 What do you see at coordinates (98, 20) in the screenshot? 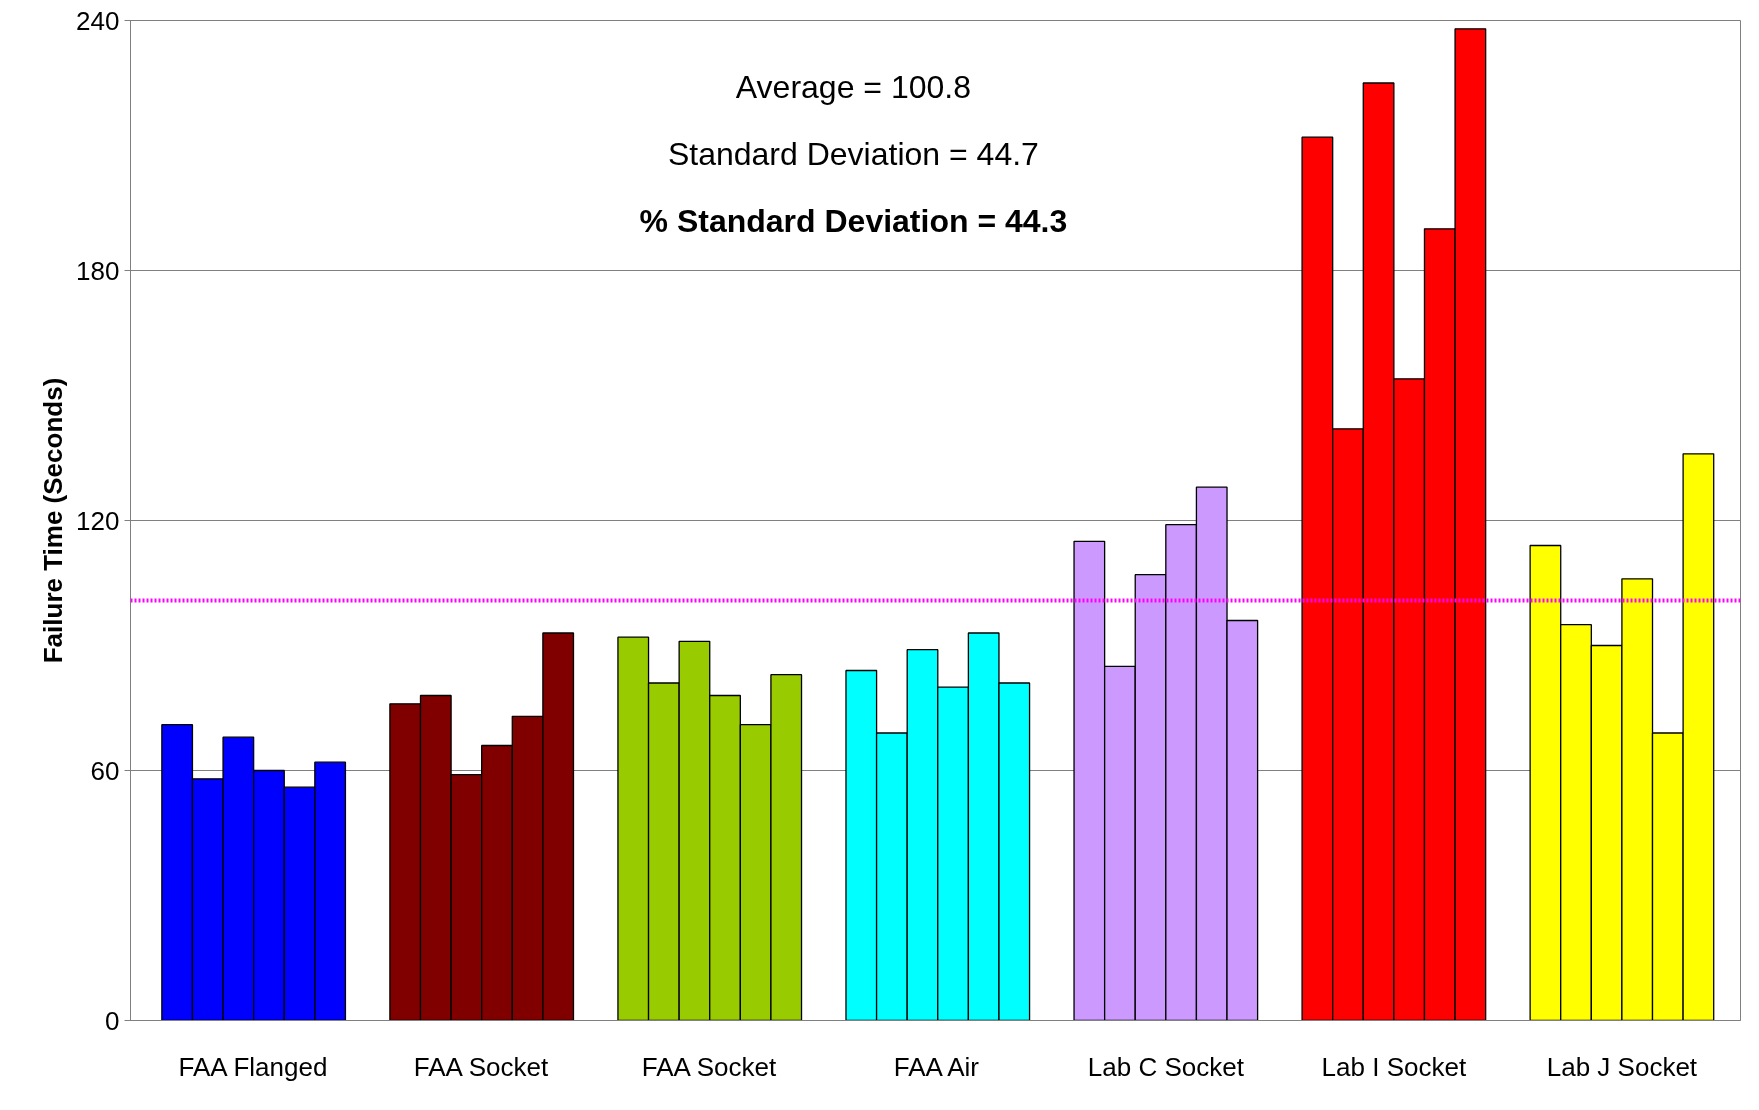
I see `y-tick-label: 240` at bounding box center [98, 20].